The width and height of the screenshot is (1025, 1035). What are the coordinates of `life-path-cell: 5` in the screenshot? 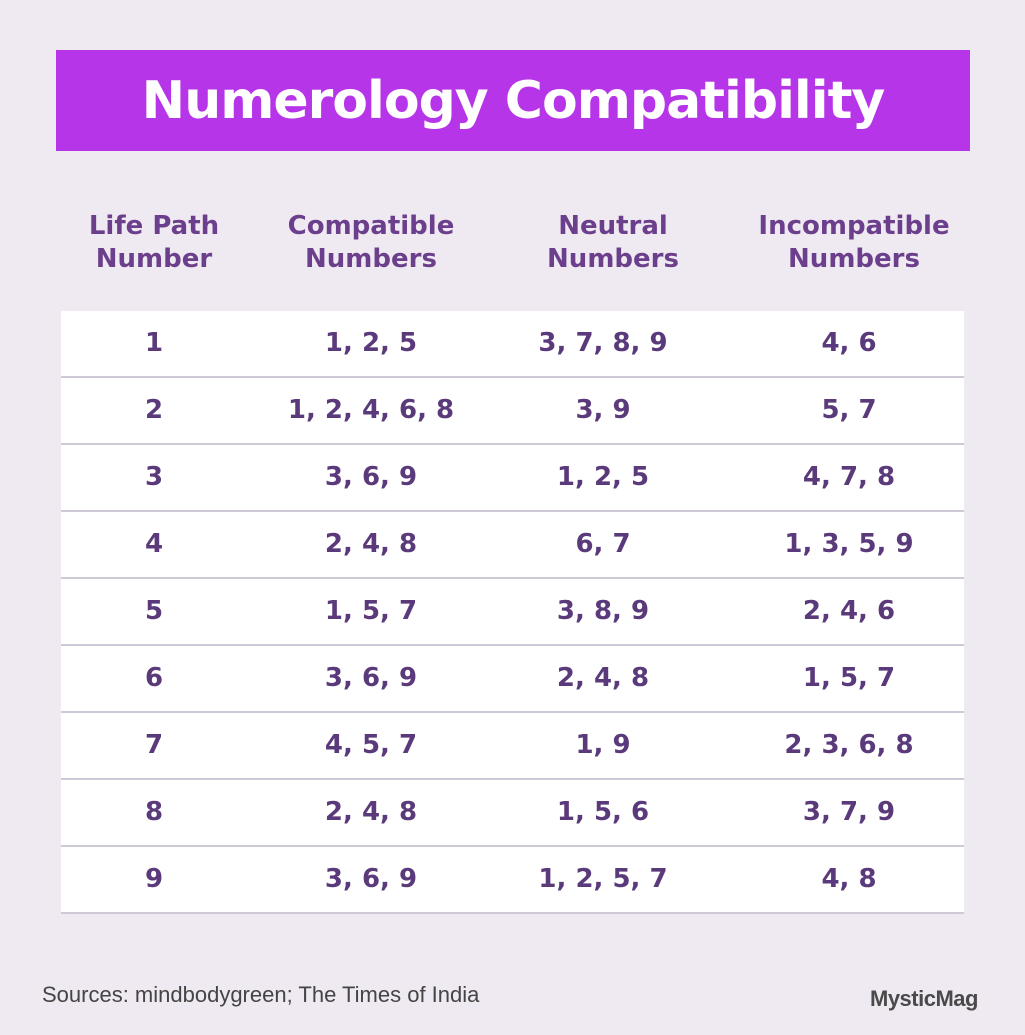 It's located at (154, 611).